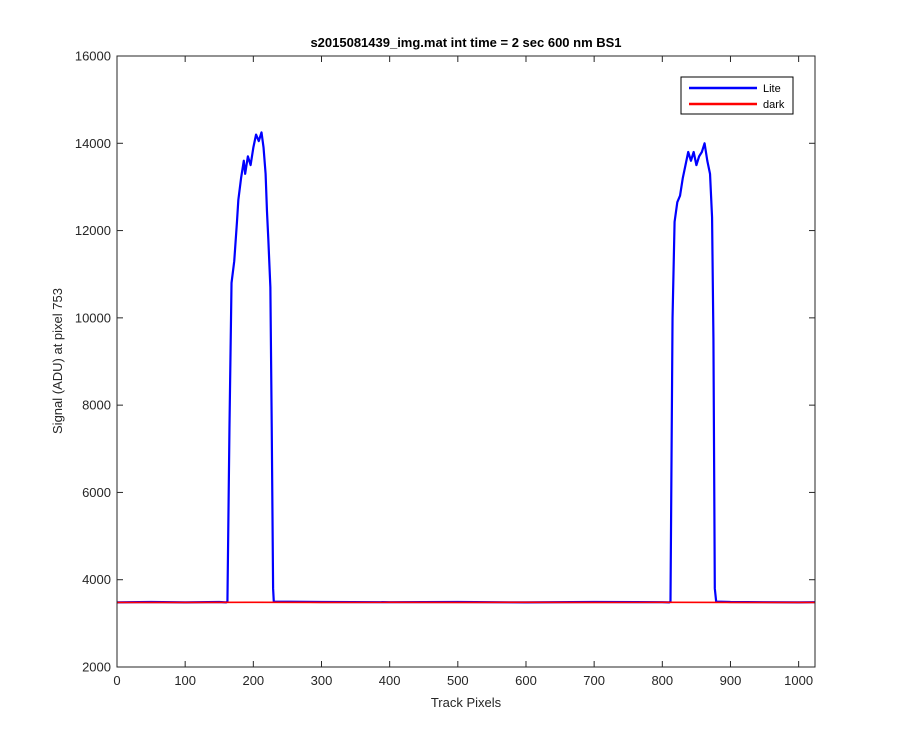  I want to click on legend-box, so click(737, 95).